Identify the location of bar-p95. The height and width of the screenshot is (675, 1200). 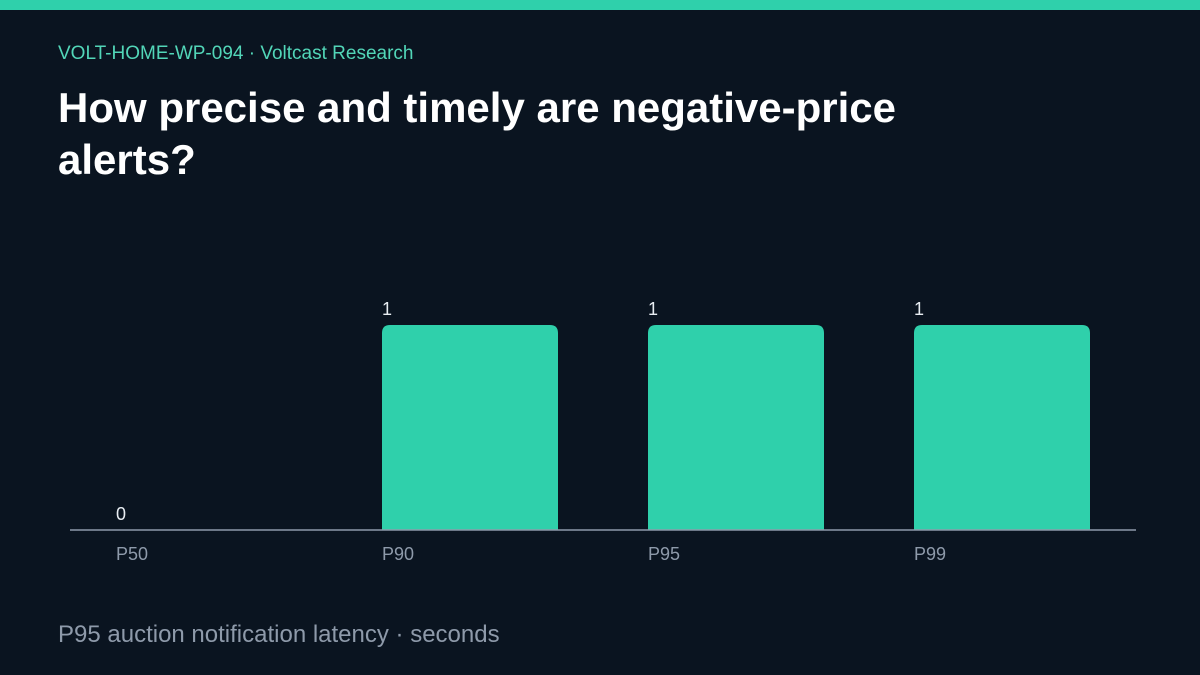
(736, 427).